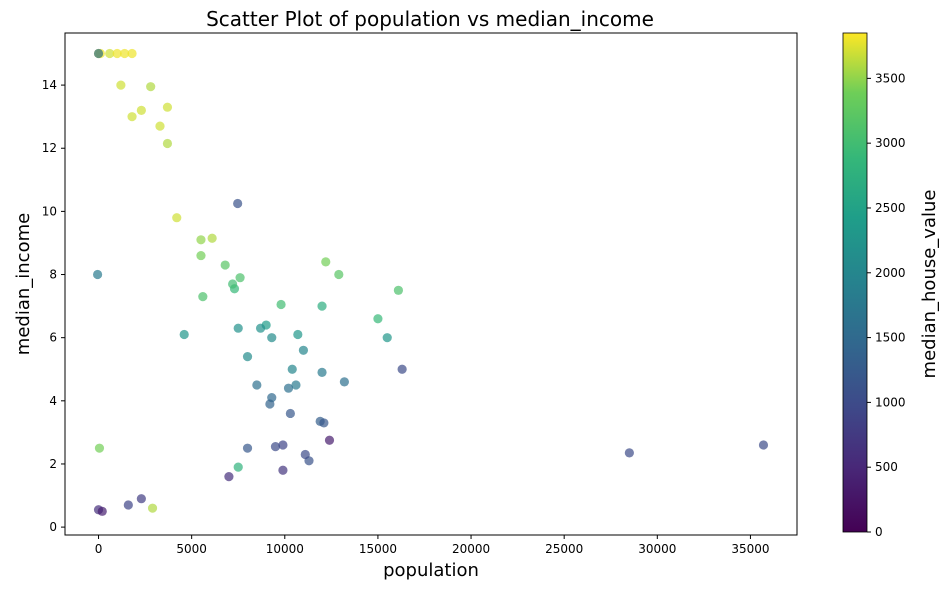 The height and width of the screenshot is (594, 947). Describe the element at coordinates (49, 148) in the screenshot. I see `y-tick-label: 12` at that location.